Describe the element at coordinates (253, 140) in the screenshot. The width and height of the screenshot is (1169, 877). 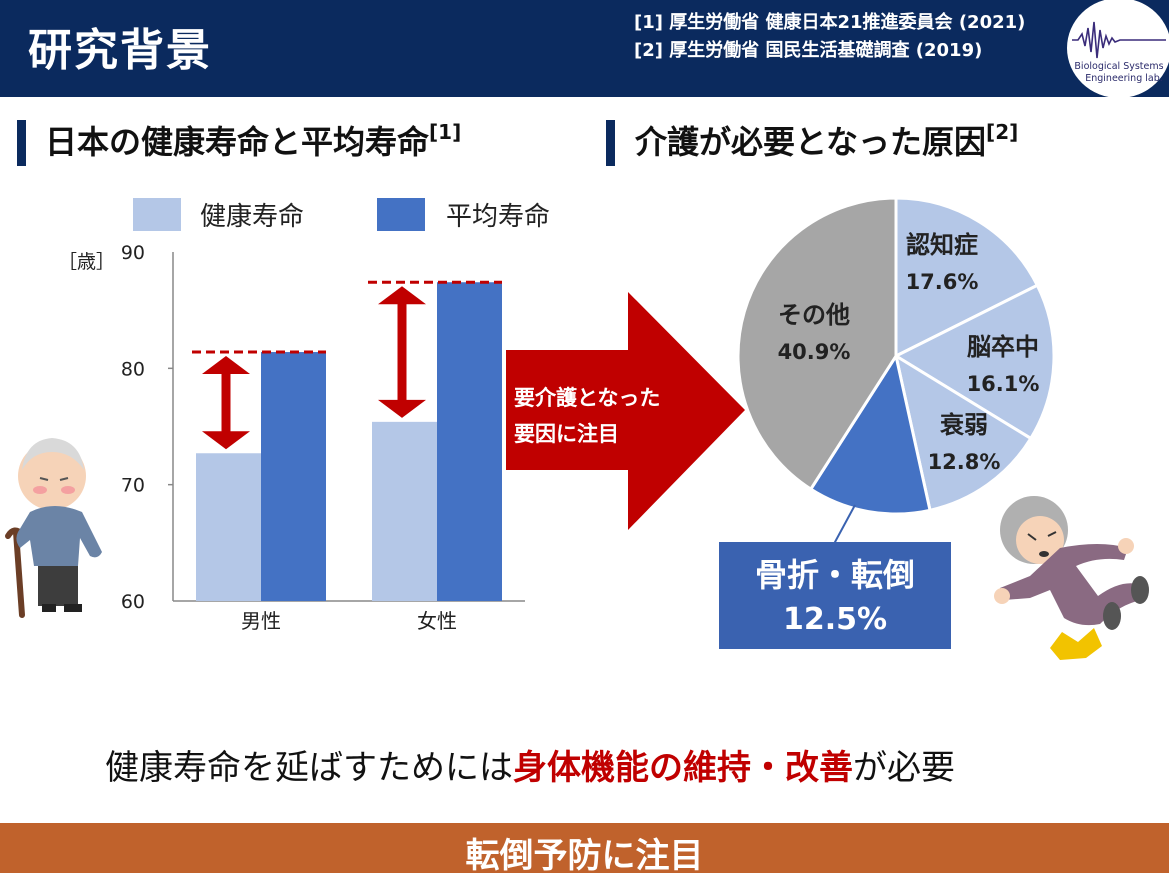
I see `left-section-title: 日本の健康寿命と平均寿命[1]` at that location.